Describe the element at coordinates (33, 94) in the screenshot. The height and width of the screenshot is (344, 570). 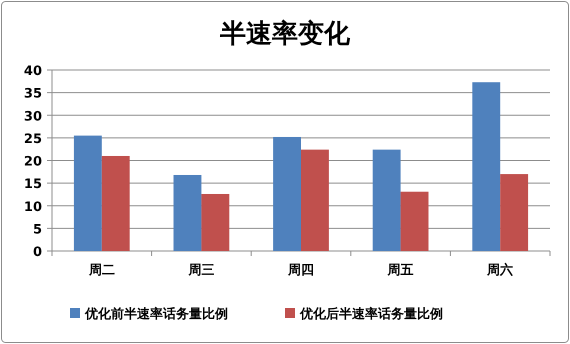
I see `y-tick-label: 35` at that location.